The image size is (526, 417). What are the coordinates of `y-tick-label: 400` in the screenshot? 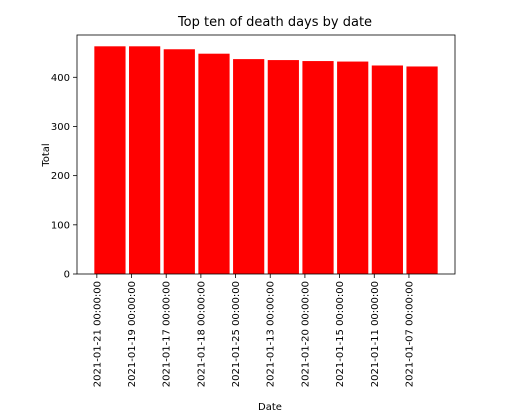 It's located at (60, 78).